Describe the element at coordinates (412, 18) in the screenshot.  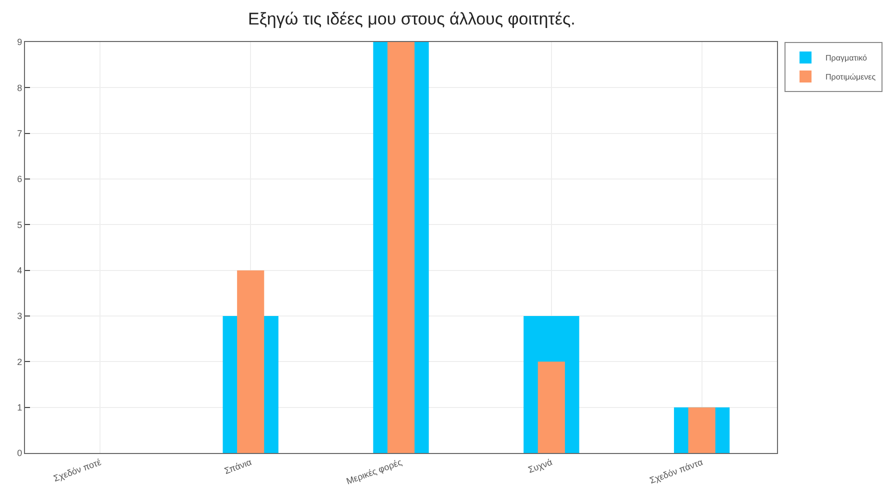
I see `chart-title: Εξηγώ τις ιδέες μου στους άλλους φοιτητές.` at that location.